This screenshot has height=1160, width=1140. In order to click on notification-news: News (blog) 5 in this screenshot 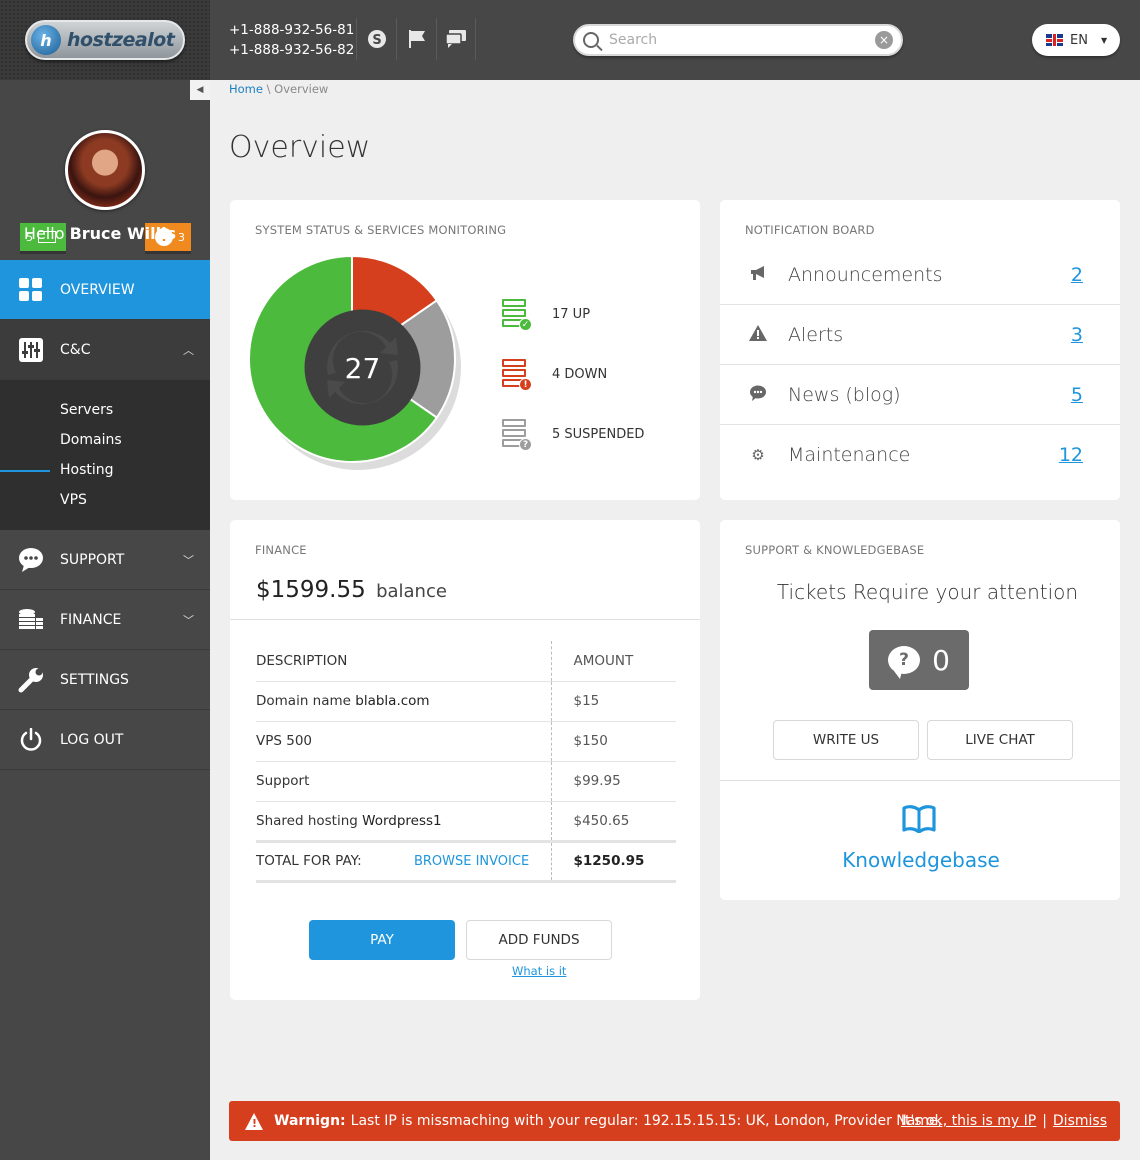, I will do `click(920, 395)`.